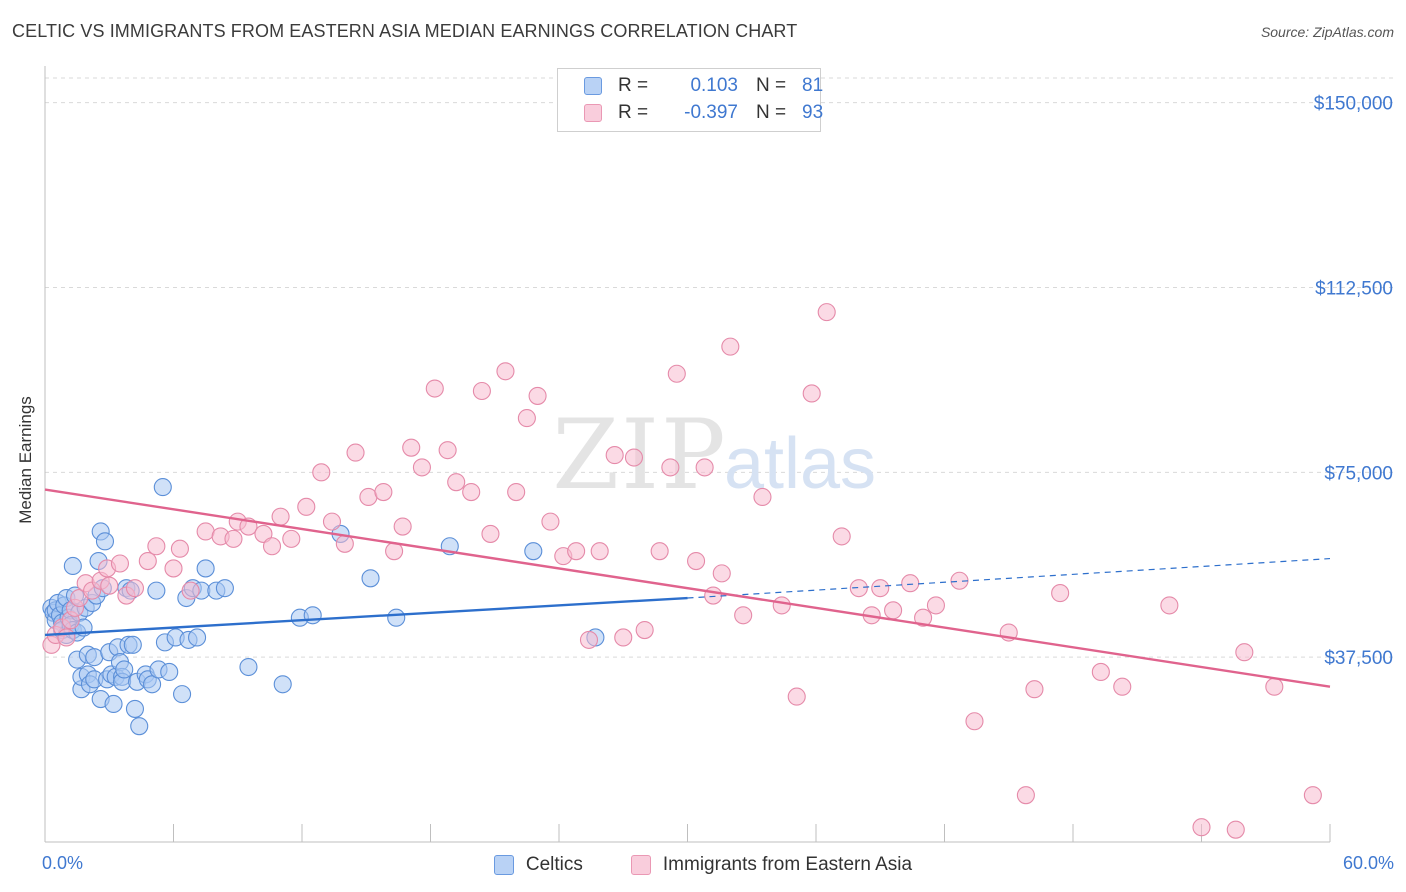  Describe the element at coordinates (554, 864) in the screenshot. I see `legend-label-celtics: Celtics` at that location.